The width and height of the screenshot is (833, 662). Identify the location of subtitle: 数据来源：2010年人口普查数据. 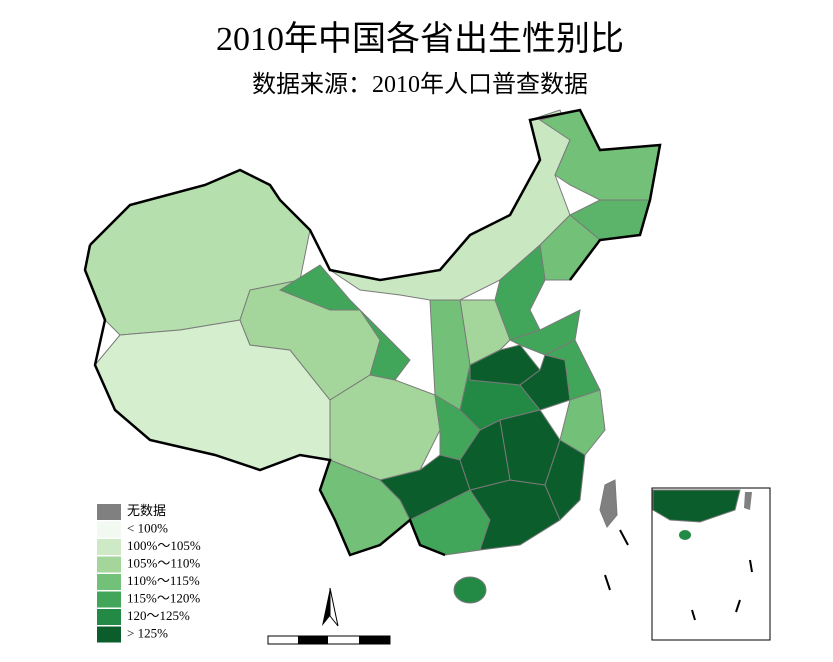
(420, 84).